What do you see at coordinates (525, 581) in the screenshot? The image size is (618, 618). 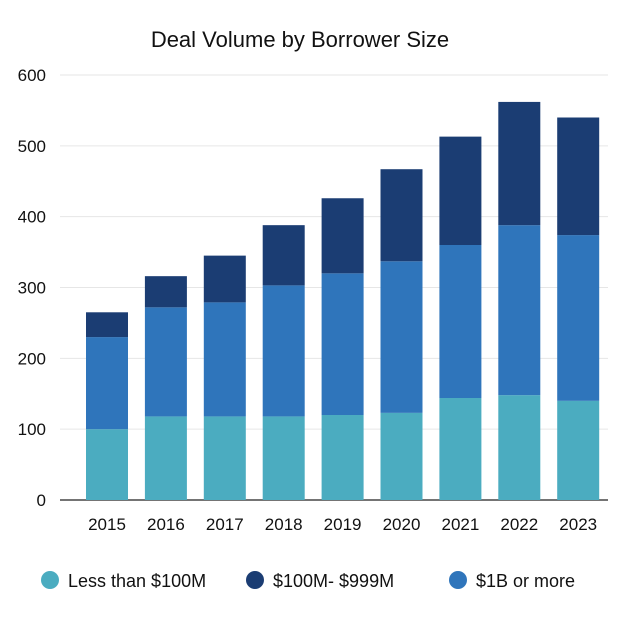 I see `legend-label: $1B or more` at bounding box center [525, 581].